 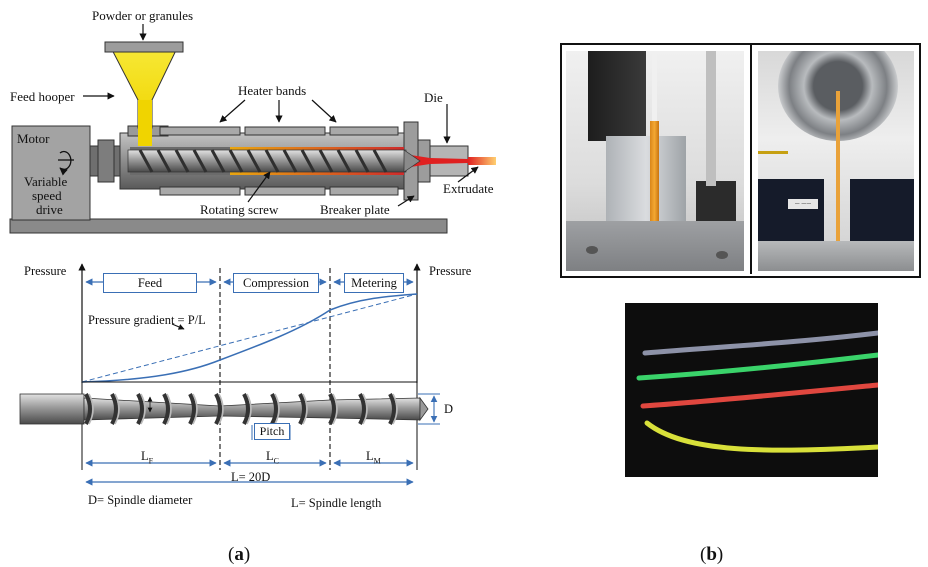 I want to click on pressure-gradient-line, so click(x=249, y=338).